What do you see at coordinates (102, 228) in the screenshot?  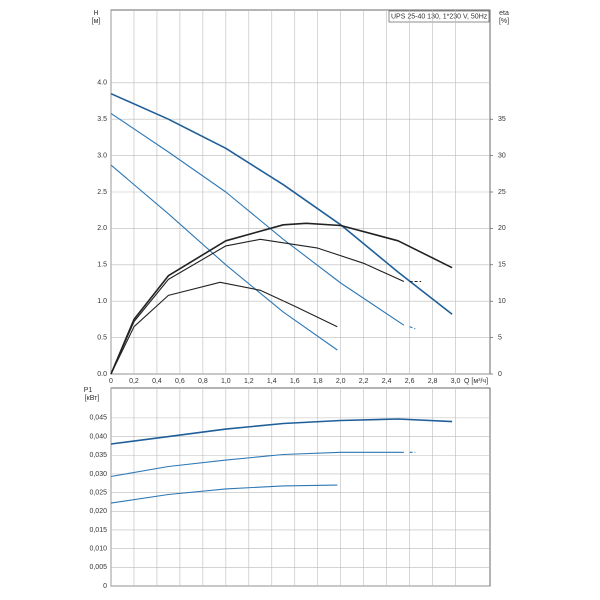 I see `y-tick-label: 2.0` at bounding box center [102, 228].